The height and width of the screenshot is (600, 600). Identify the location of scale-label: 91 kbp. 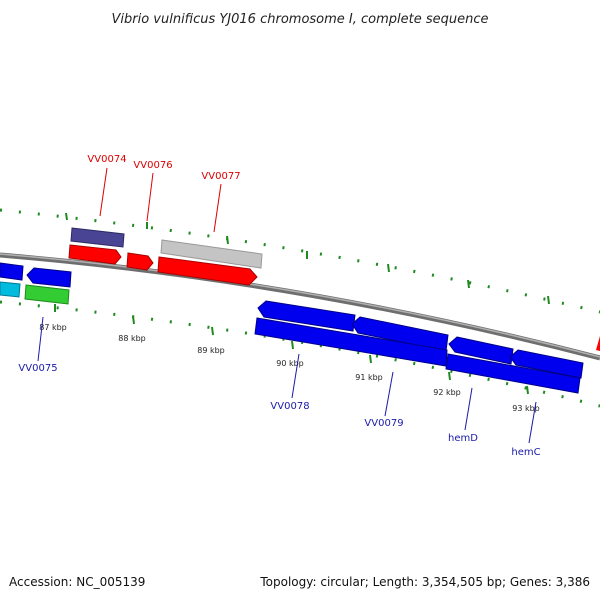
(369, 377).